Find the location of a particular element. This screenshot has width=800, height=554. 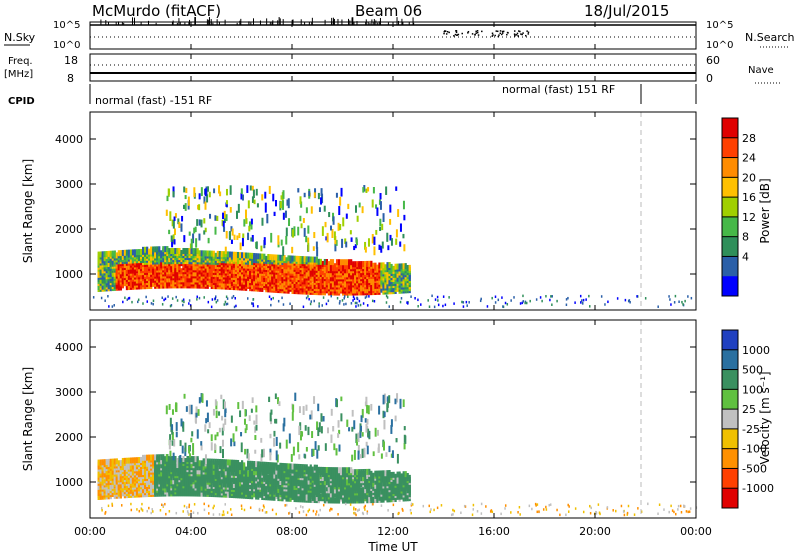

nsearch-label: N.Search is located at coordinates (770, 37).